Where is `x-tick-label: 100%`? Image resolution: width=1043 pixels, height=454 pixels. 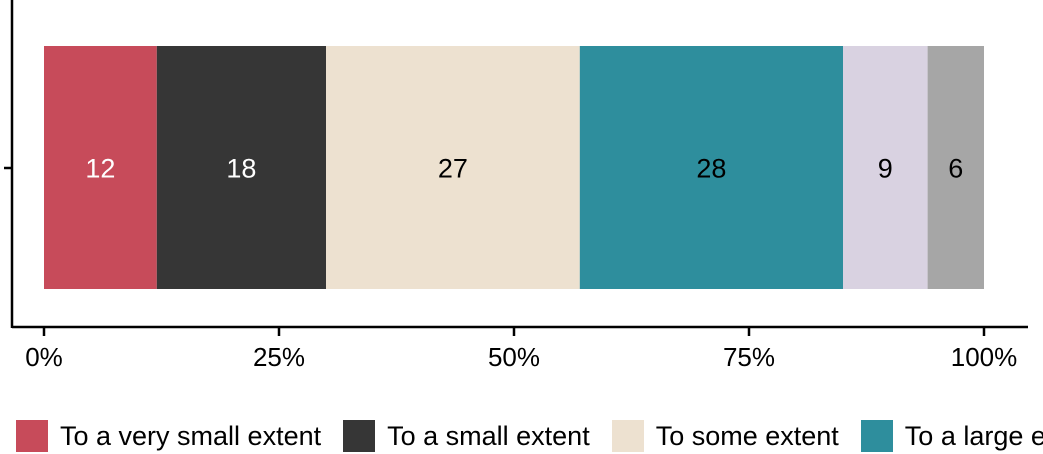 x-tick-label: 100% is located at coordinates (984, 357).